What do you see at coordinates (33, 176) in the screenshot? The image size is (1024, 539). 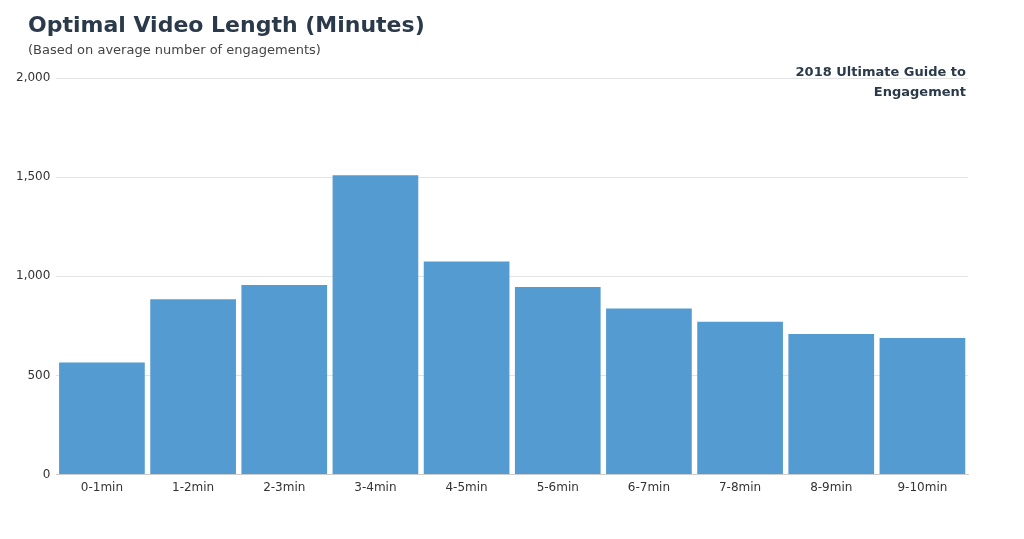 I see `y-tick-label: 1,500` at bounding box center [33, 176].